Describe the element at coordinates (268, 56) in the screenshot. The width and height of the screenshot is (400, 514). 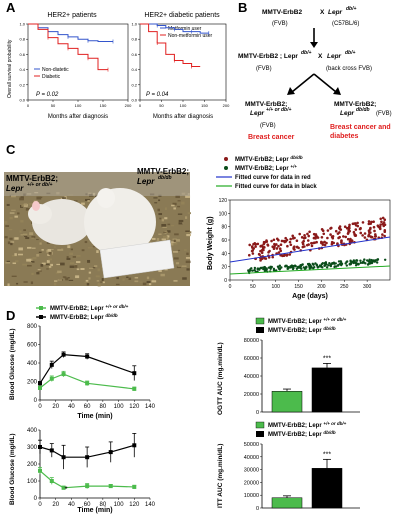
I see `breeding-f1-erbb2: MMTV-ErbB2 ; Lepr` at that location.